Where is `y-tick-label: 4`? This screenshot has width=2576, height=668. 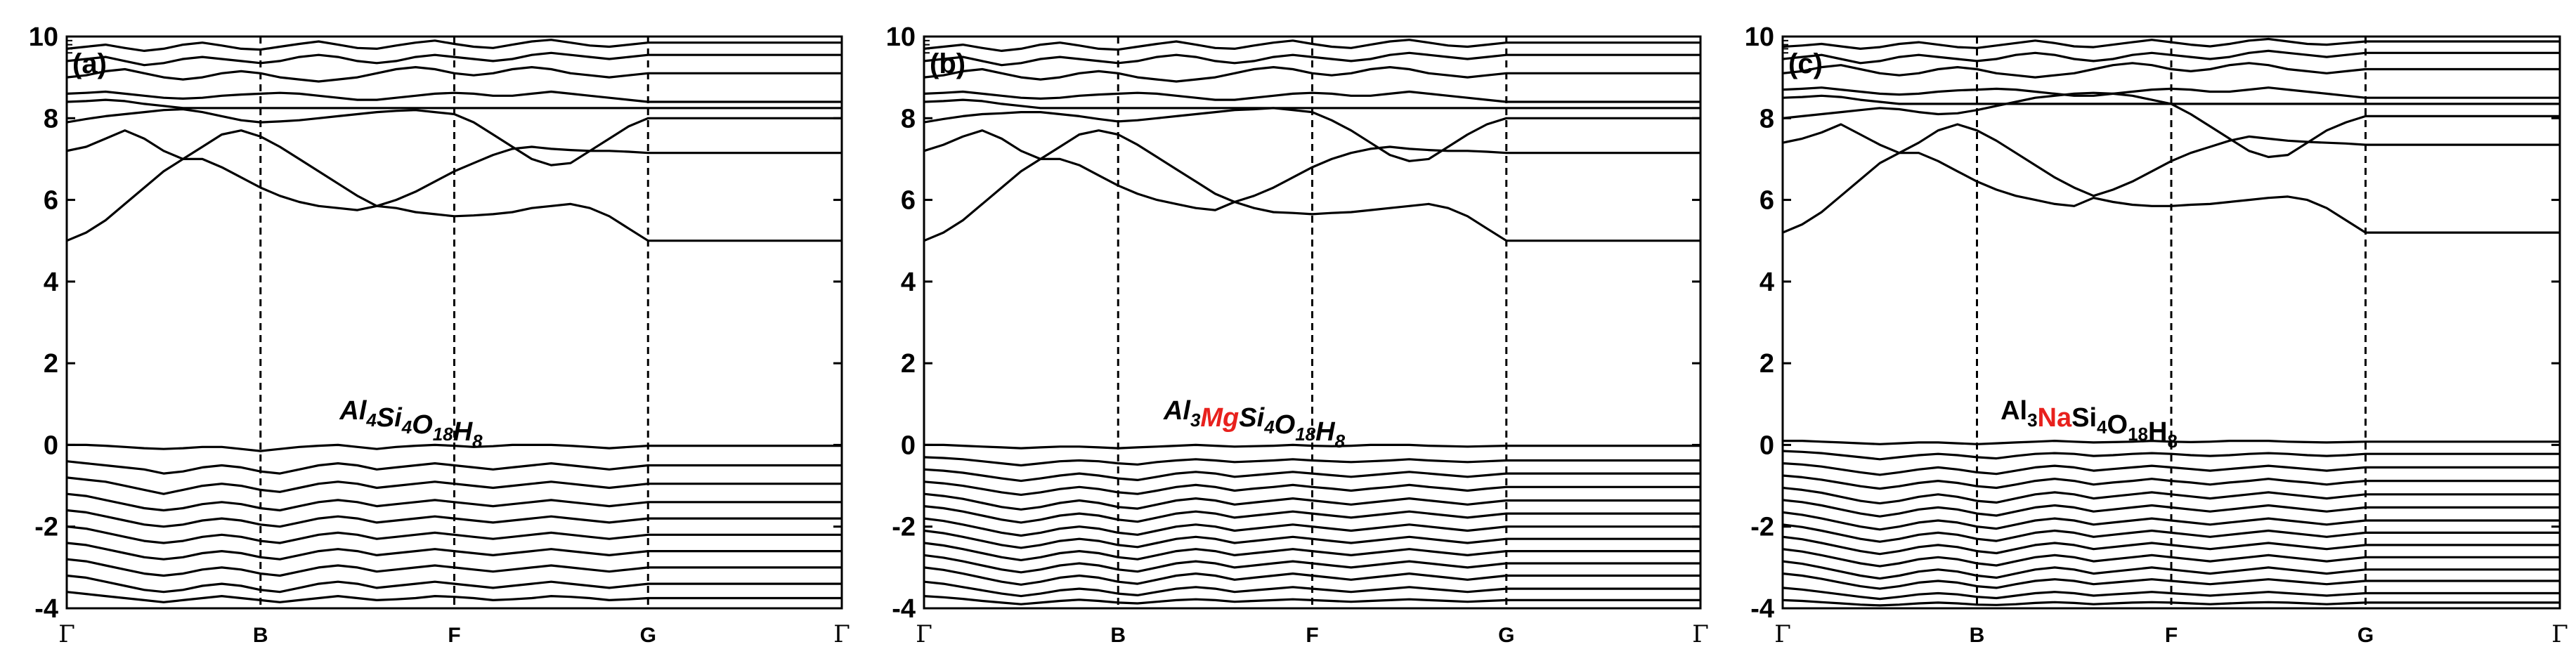 y-tick-label: 4 is located at coordinates (908, 282).